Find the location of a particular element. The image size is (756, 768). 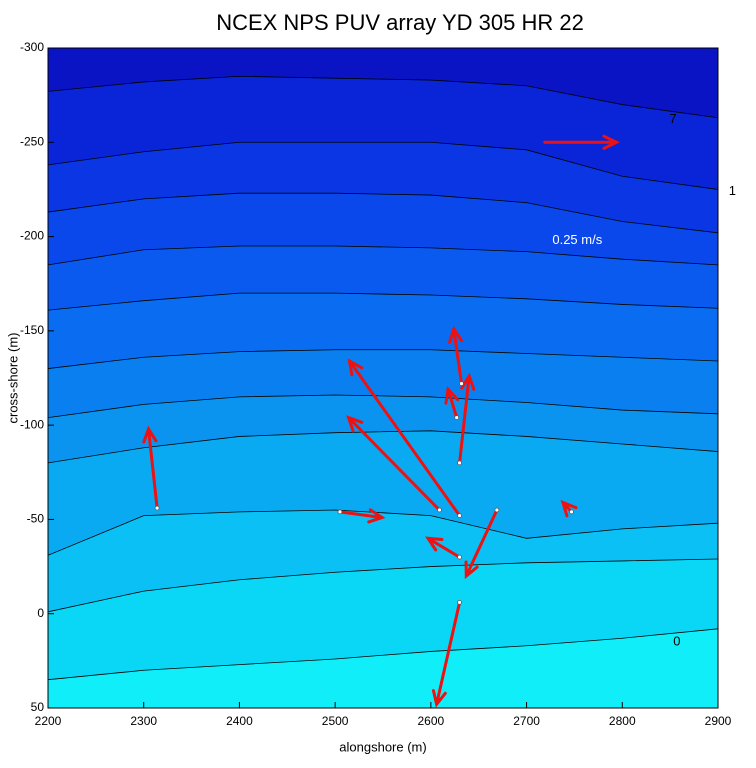

x-tick-label: 2500 is located at coordinates (335, 721).